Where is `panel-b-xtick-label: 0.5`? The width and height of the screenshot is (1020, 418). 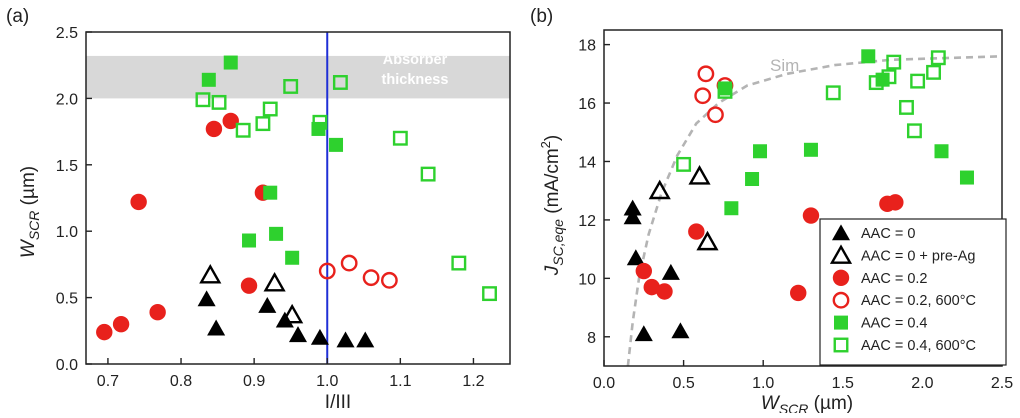
panel-b-xtick-label: 0.5 is located at coordinates (683, 383).